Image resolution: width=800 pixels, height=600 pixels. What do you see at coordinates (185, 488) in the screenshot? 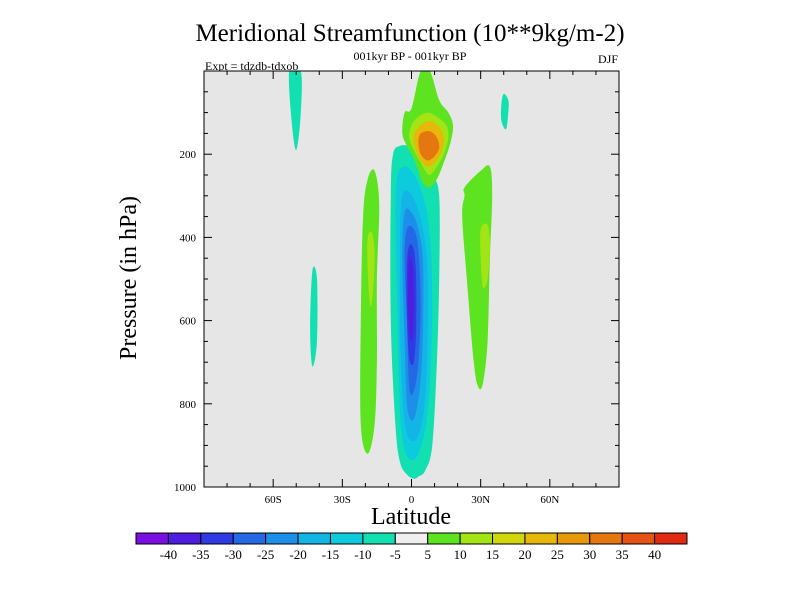
I see `y-tick-label: 1000` at bounding box center [185, 488].